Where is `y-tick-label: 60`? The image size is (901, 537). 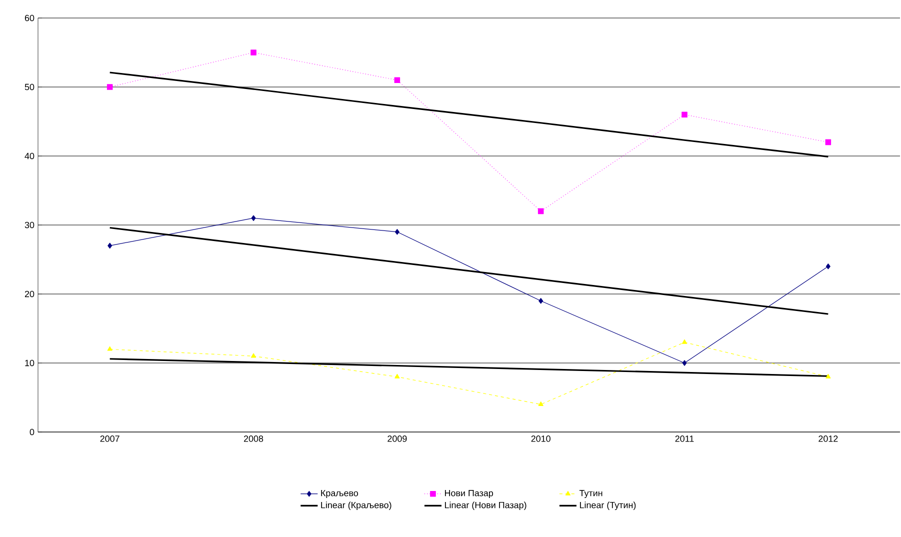
y-tick-label: 60 is located at coordinates (29, 18).